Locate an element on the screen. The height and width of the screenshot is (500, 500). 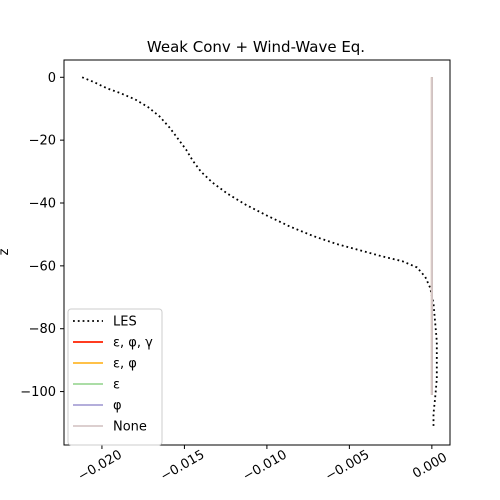
legend-box is located at coordinates (115, 377).